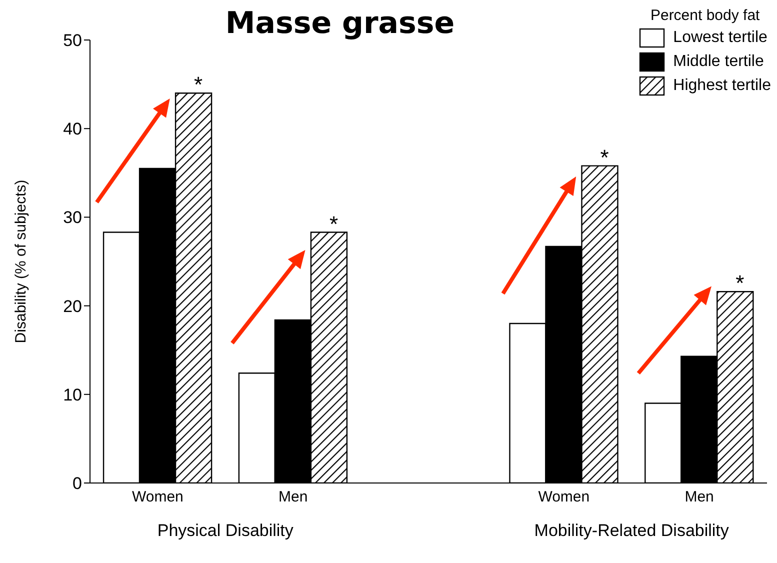 Image resolution: width=777 pixels, height=563 pixels. I want to click on legend-label: Highest tertile, so click(722, 86).